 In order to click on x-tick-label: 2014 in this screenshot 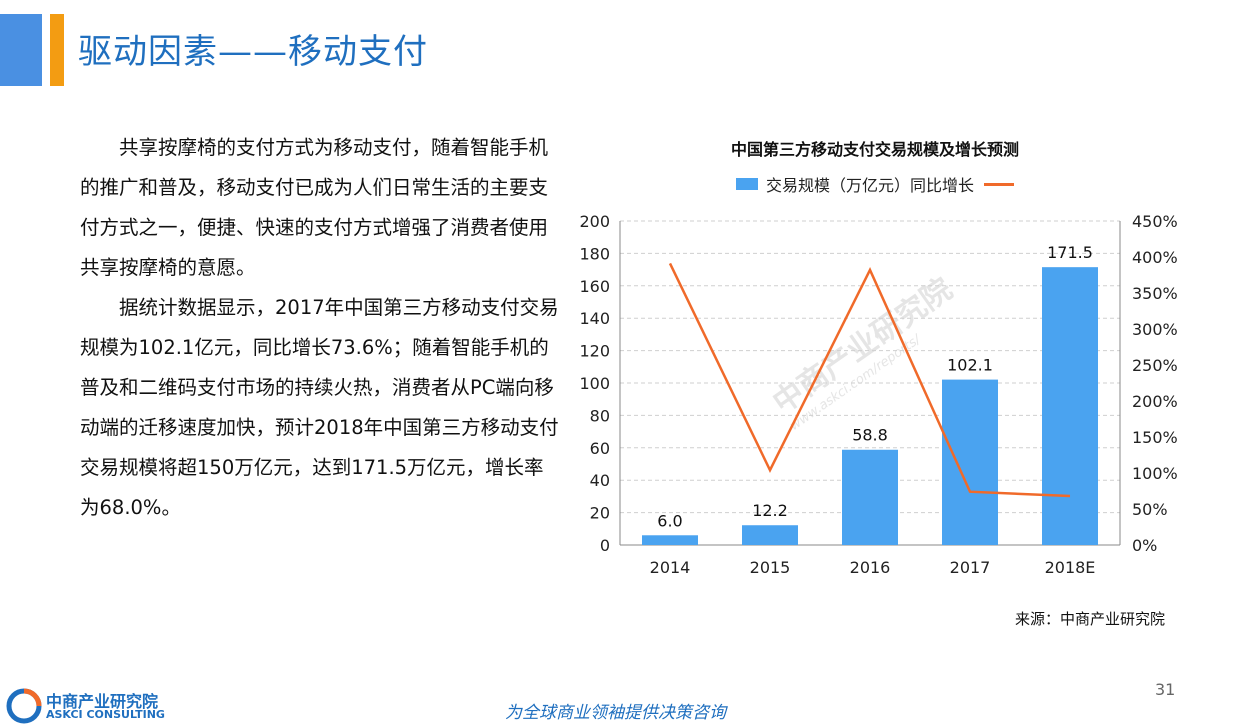, I will do `click(670, 567)`.